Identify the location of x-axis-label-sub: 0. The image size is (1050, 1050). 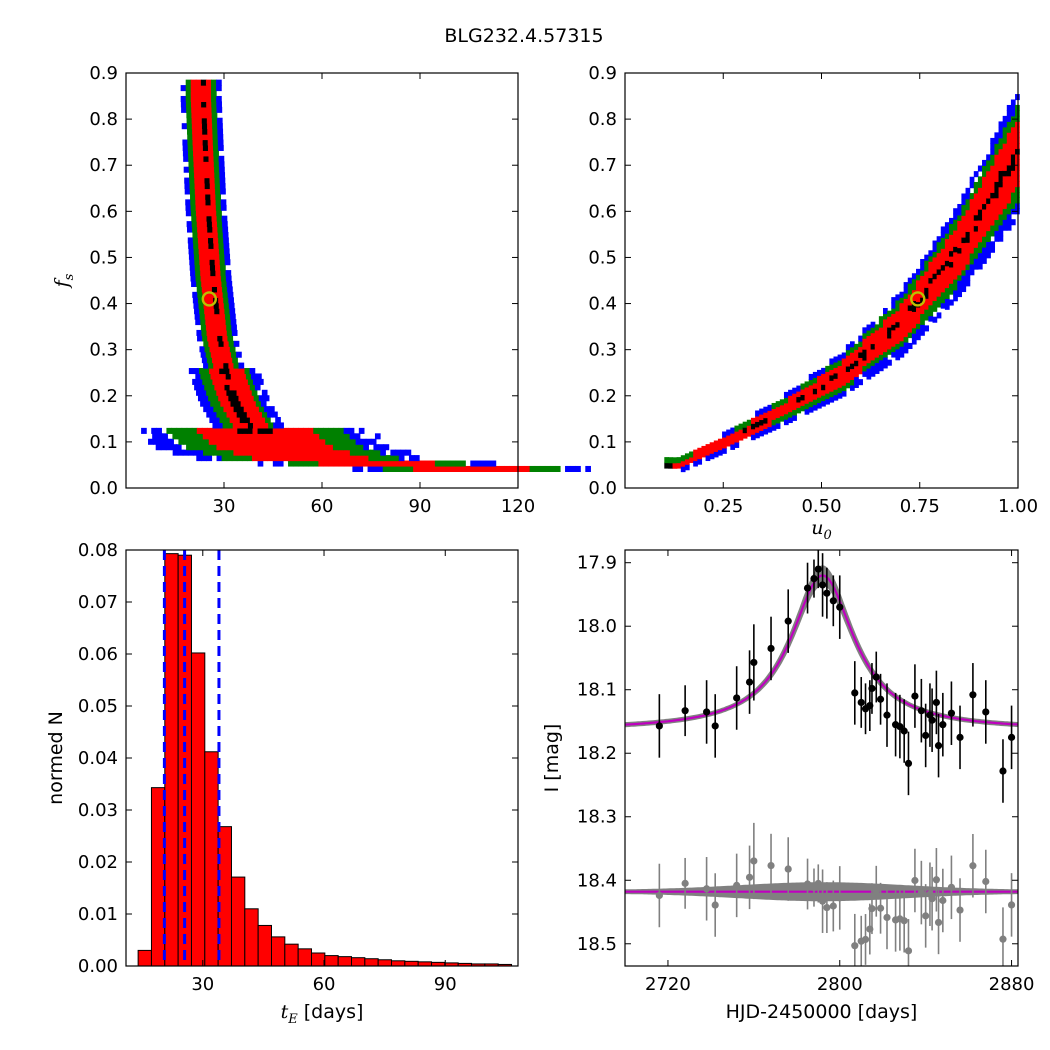
(827, 535).